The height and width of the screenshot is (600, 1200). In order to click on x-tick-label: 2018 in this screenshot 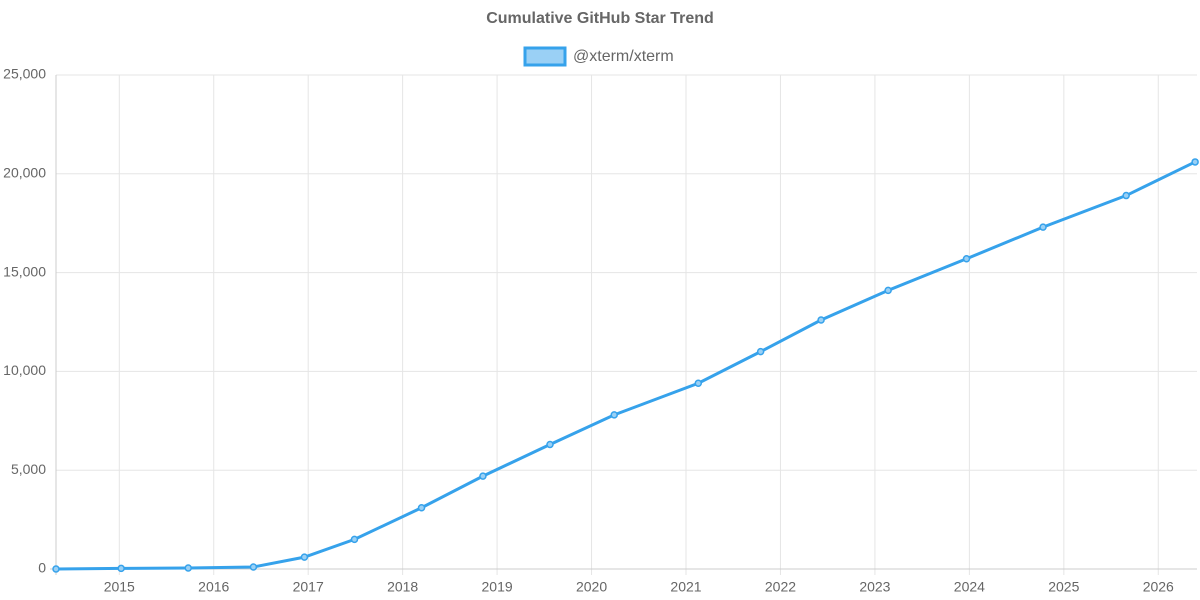, I will do `click(402, 587)`.